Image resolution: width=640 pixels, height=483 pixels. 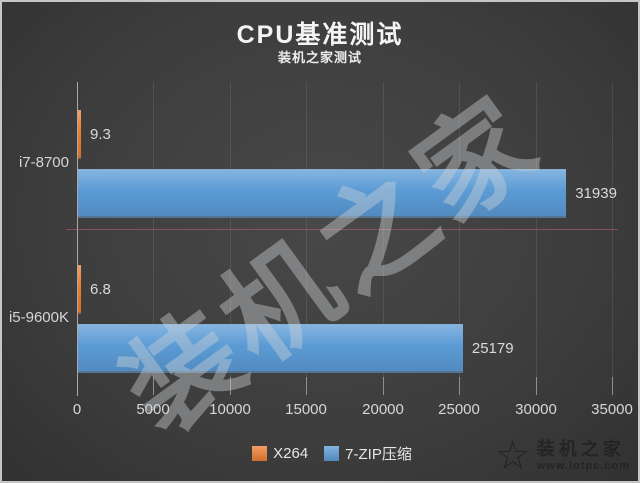 I want to click on category-label: i7-8700, so click(x=43, y=162).